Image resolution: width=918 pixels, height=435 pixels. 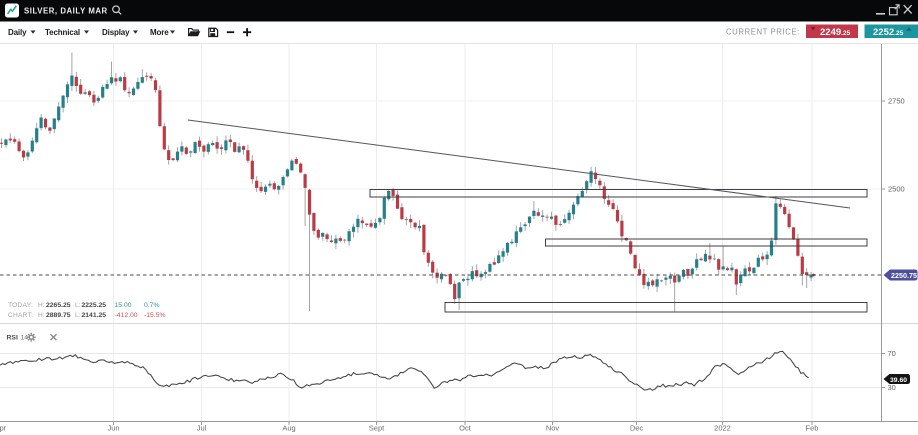 I want to click on svg-text: 30, so click(x=892, y=387).